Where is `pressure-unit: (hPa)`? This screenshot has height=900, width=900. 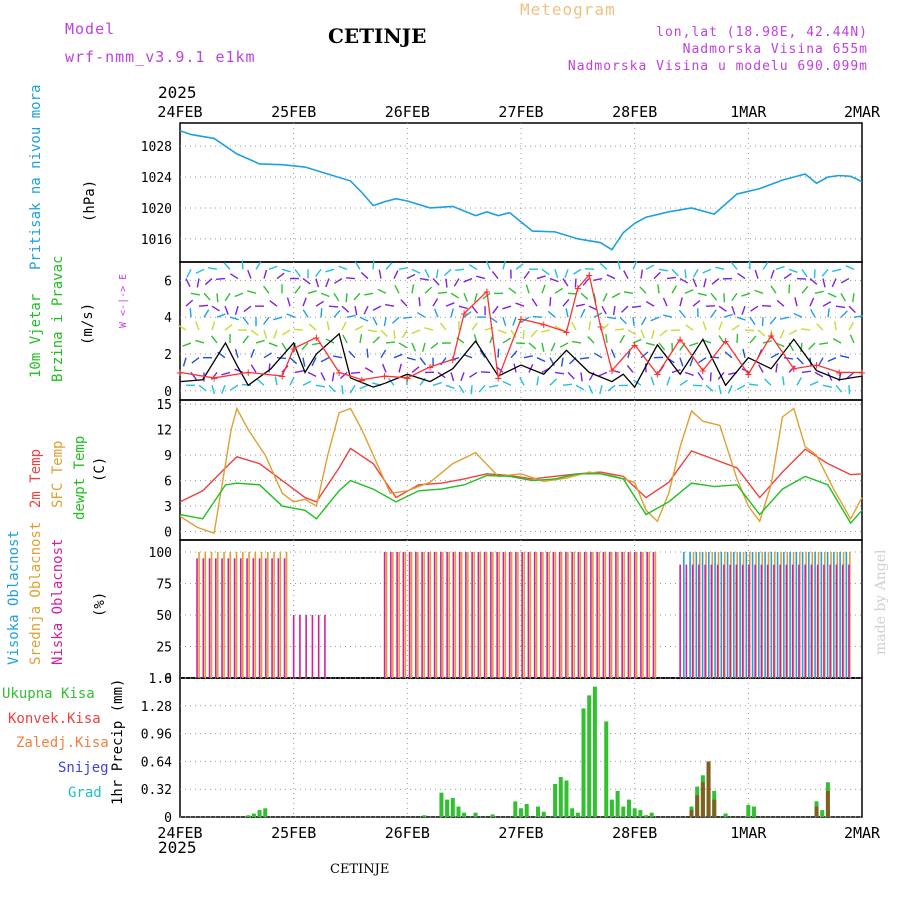
pressure-unit: (hPa) is located at coordinates (90, 200).